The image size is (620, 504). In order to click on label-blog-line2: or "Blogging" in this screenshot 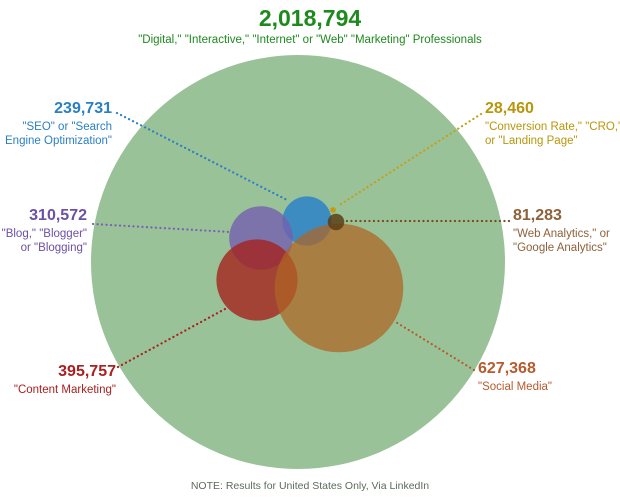, I will do `click(53, 248)`.